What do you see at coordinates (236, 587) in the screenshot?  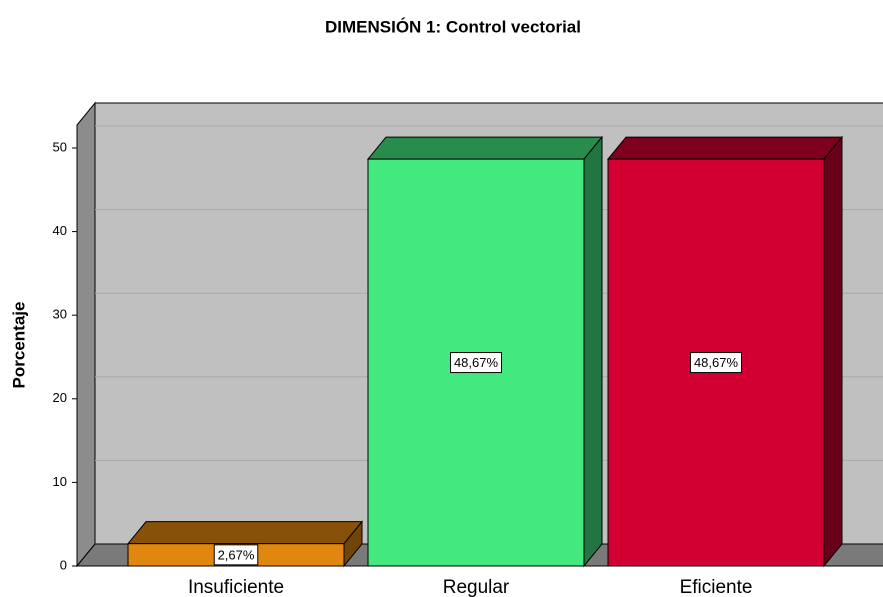 I see `x-tick-label: Insuficiente` at bounding box center [236, 587].